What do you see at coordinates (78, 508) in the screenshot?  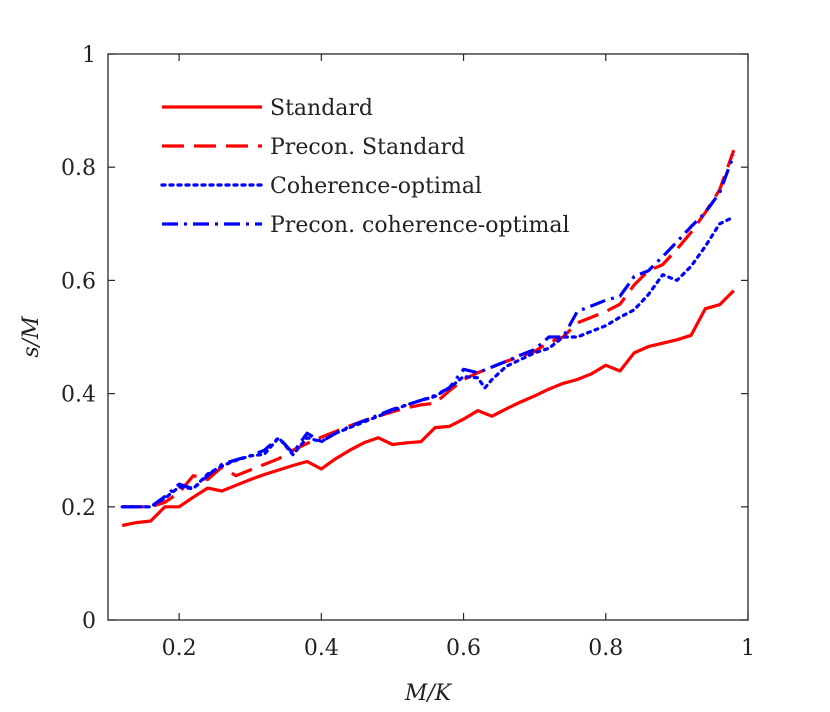 I see `y-tick-label: 0.2` at bounding box center [78, 508].